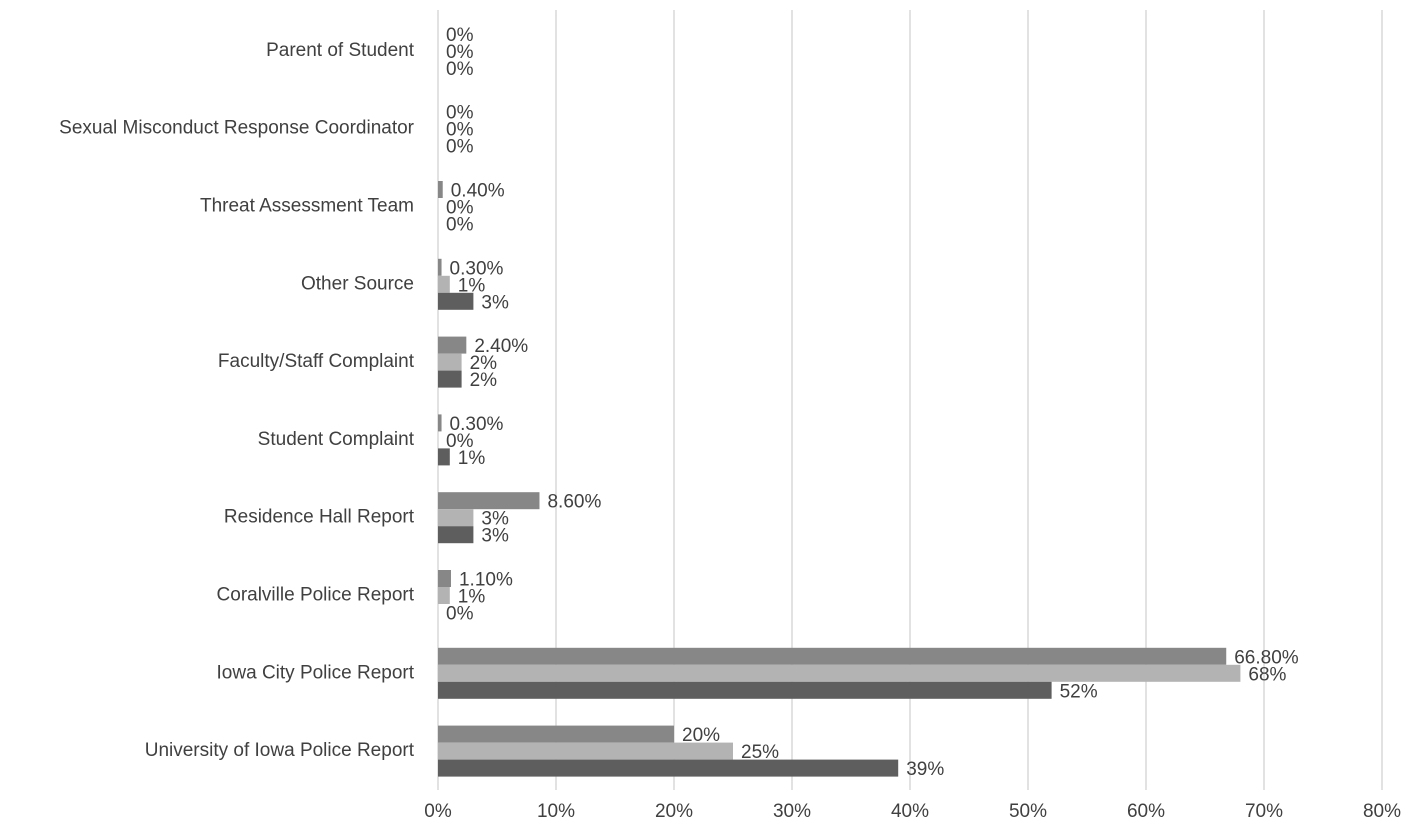 This screenshot has width=1418, height=836. Describe the element at coordinates (1267, 674) in the screenshot. I see `value-label: 68%` at that location.